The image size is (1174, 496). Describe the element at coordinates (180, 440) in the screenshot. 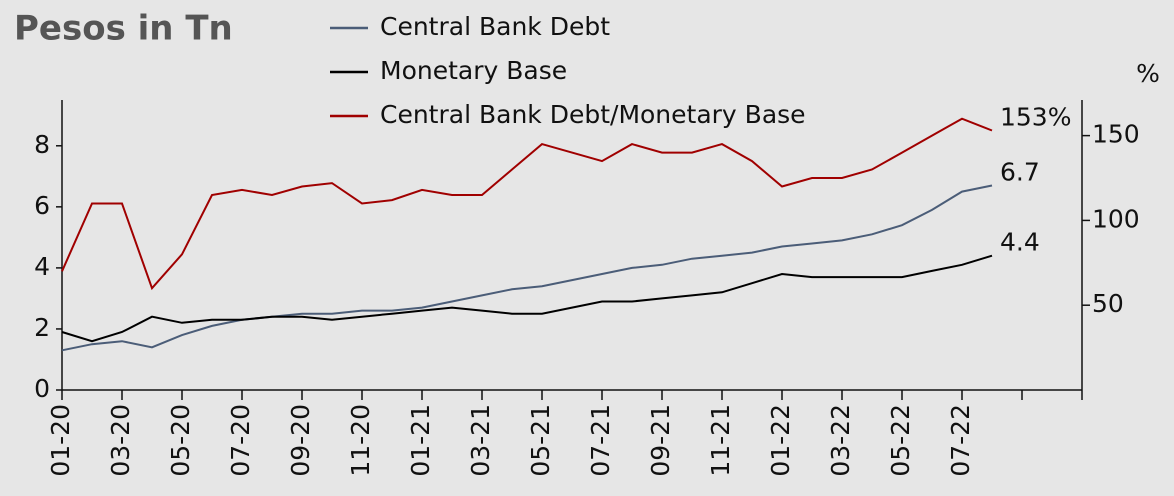

I see `x-tick-label: 05-20` at that location.